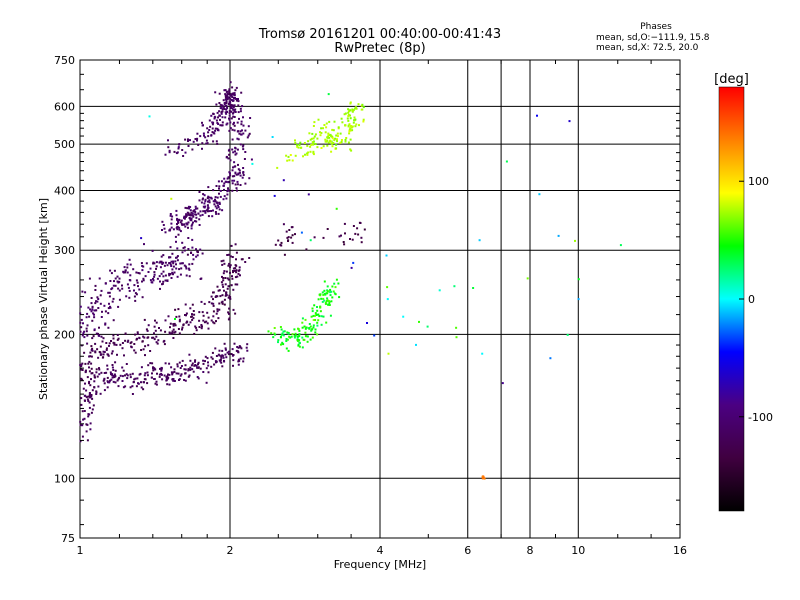 The height and width of the screenshot is (600, 800). Describe the element at coordinates (680, 550) in the screenshot. I see `x-tick-label: 16` at that location.